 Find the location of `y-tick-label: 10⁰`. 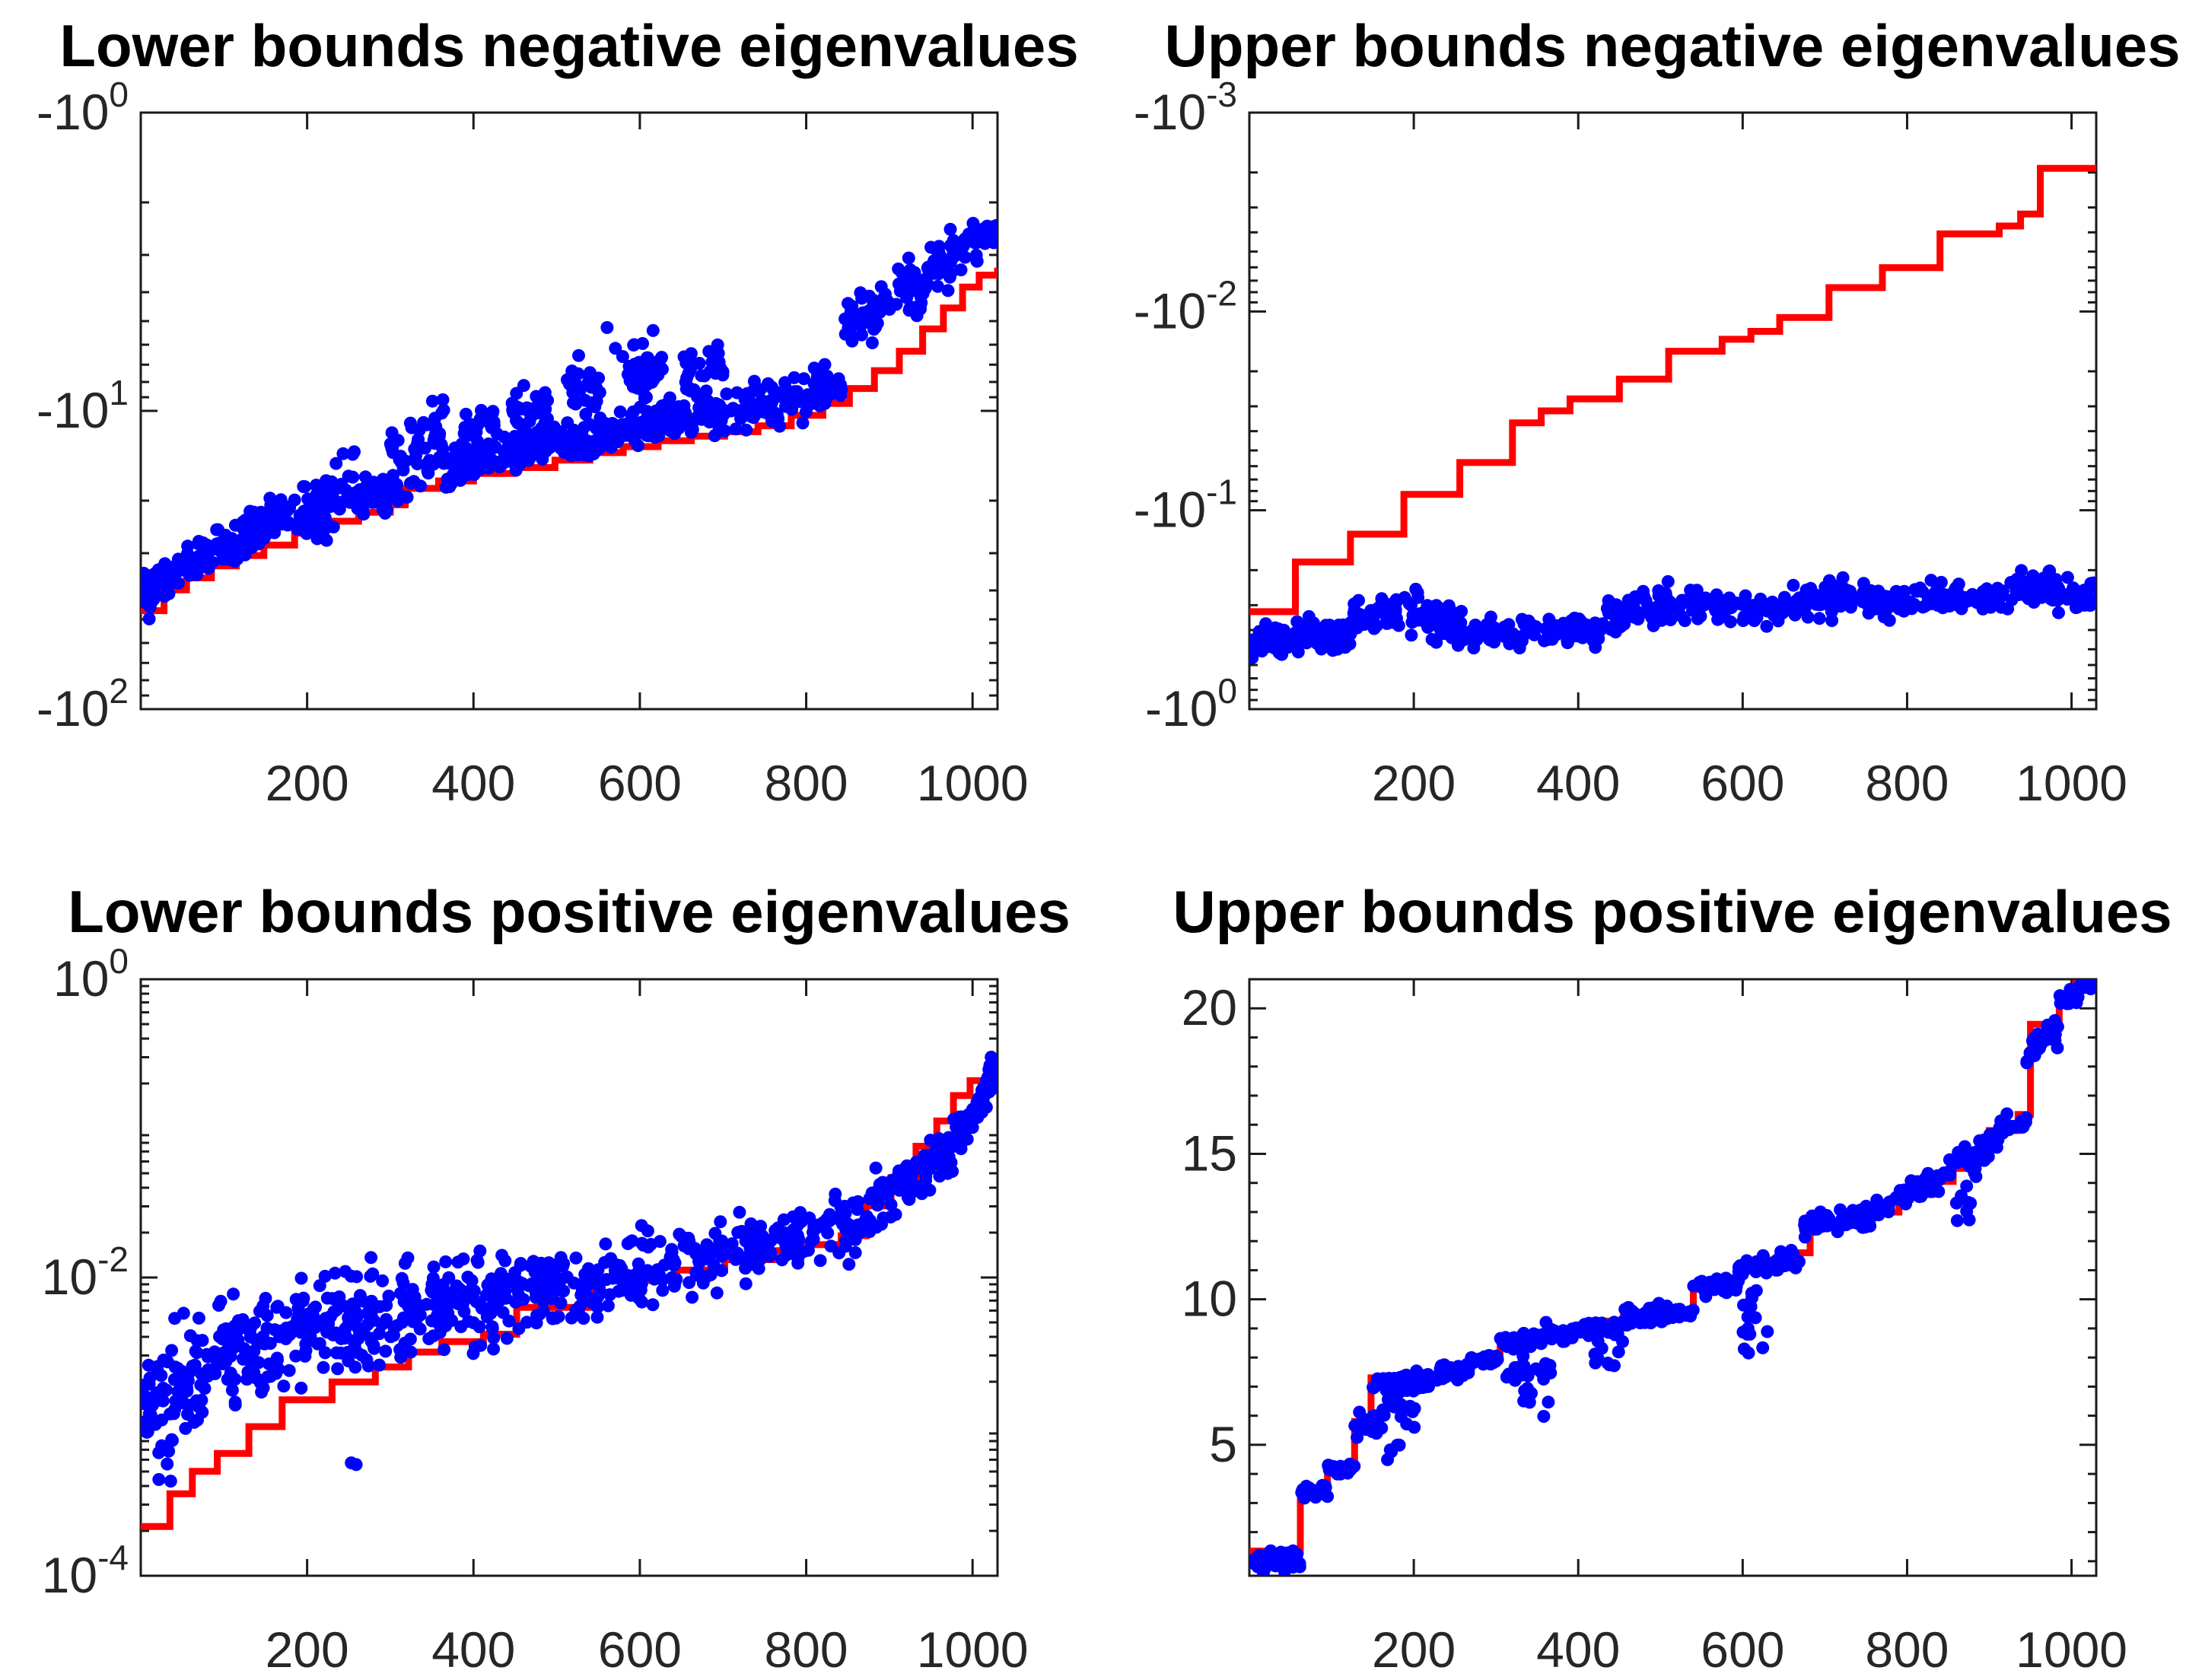

y-tick-label: 10⁰ is located at coordinates (91, 974).